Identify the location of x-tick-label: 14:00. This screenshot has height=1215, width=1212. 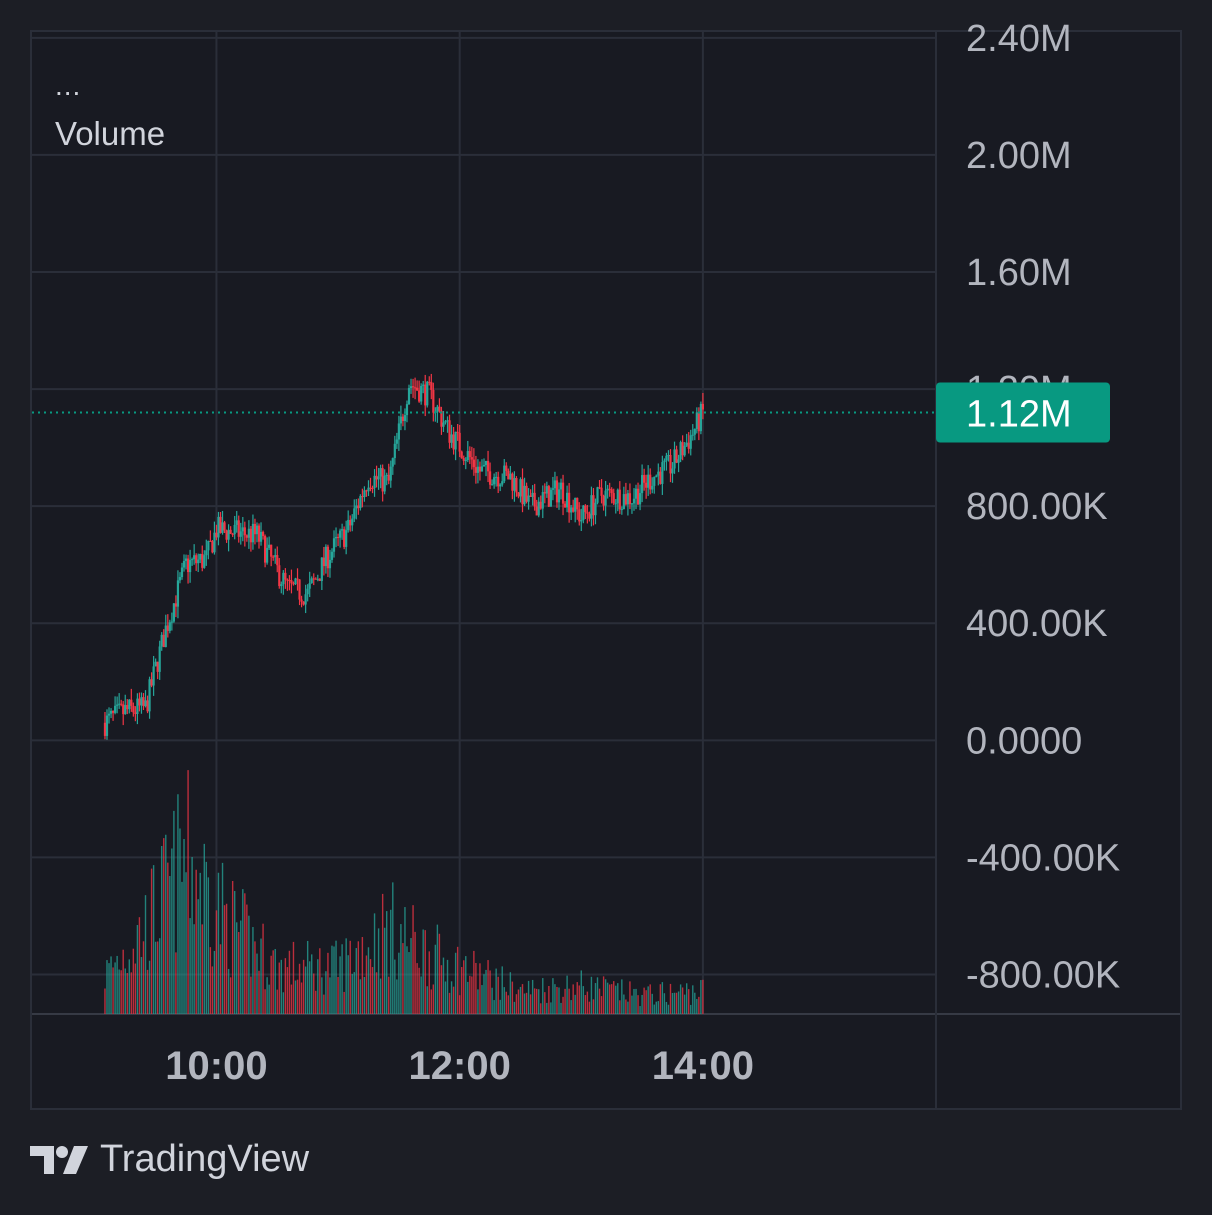
(703, 1066).